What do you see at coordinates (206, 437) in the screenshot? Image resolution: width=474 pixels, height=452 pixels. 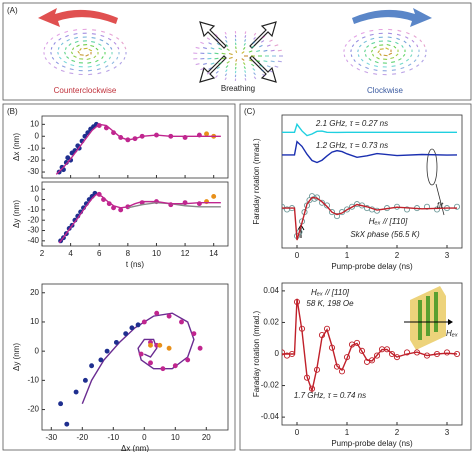 I see `x-tick-label: 20` at bounding box center [206, 437].